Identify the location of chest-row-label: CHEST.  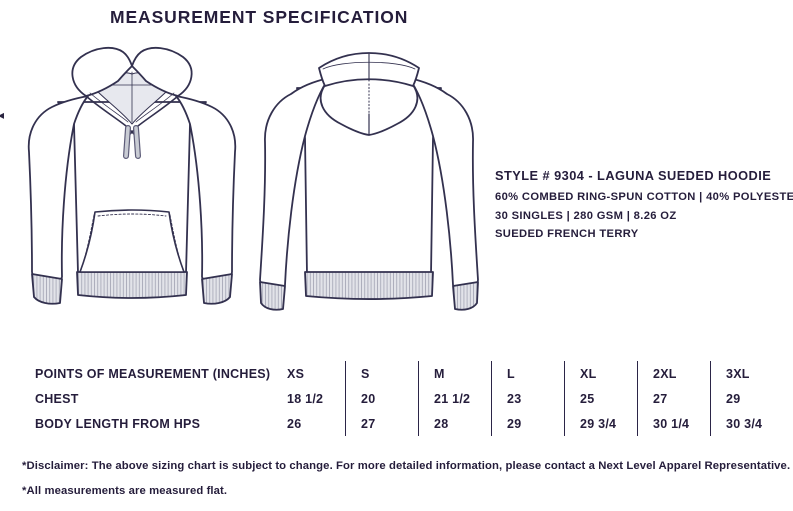
(57, 398).